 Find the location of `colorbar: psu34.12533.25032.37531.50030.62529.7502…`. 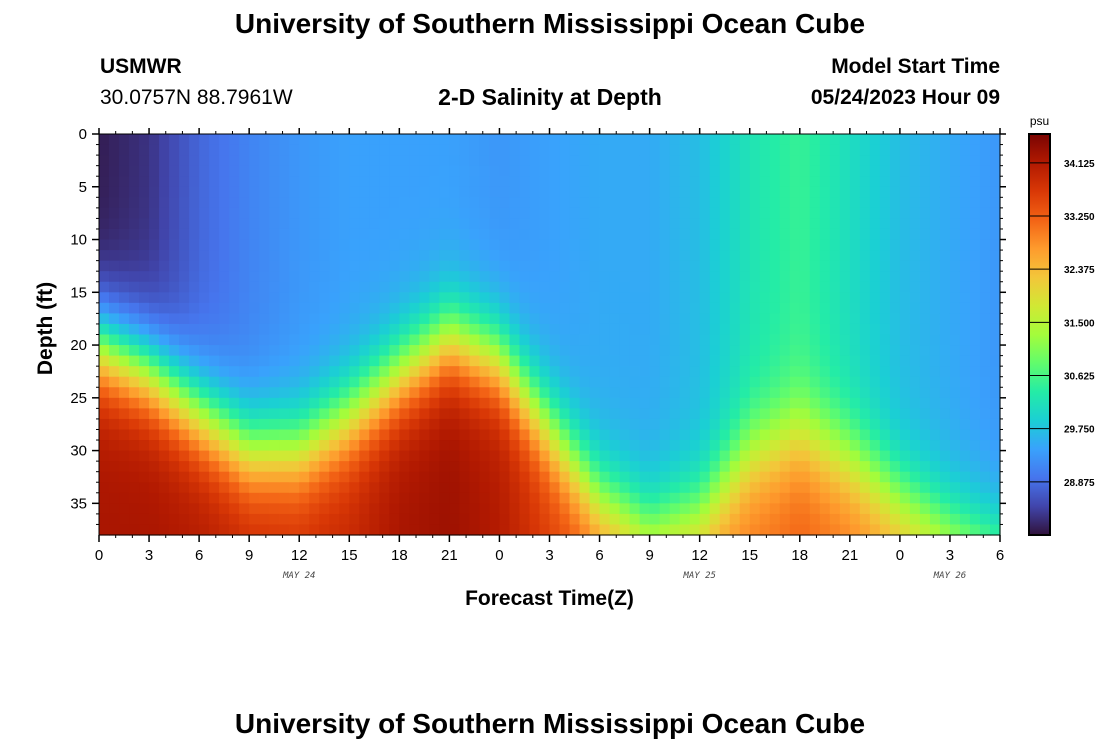

colorbar: psu34.12533.25032.37531.50030.62529.7502… is located at coordinates (1061, 325).